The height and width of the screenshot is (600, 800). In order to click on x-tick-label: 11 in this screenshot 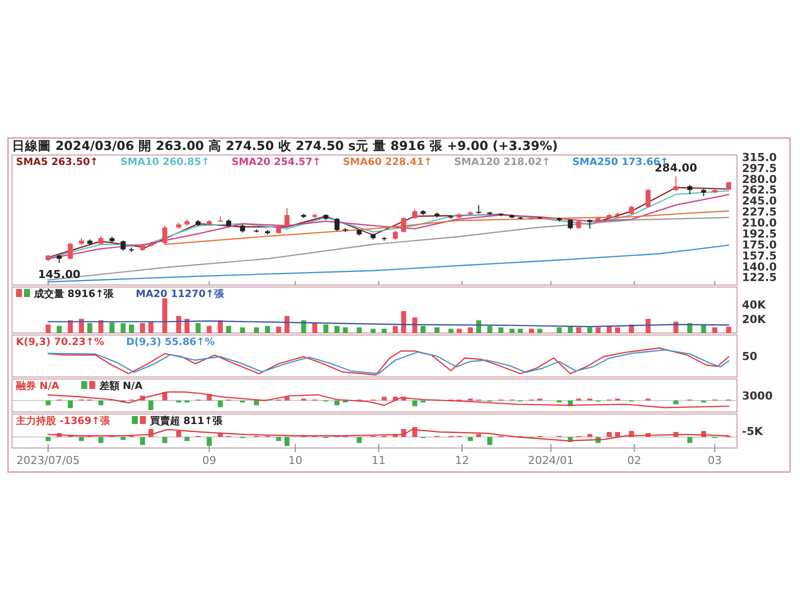, I will do `click(379, 460)`.